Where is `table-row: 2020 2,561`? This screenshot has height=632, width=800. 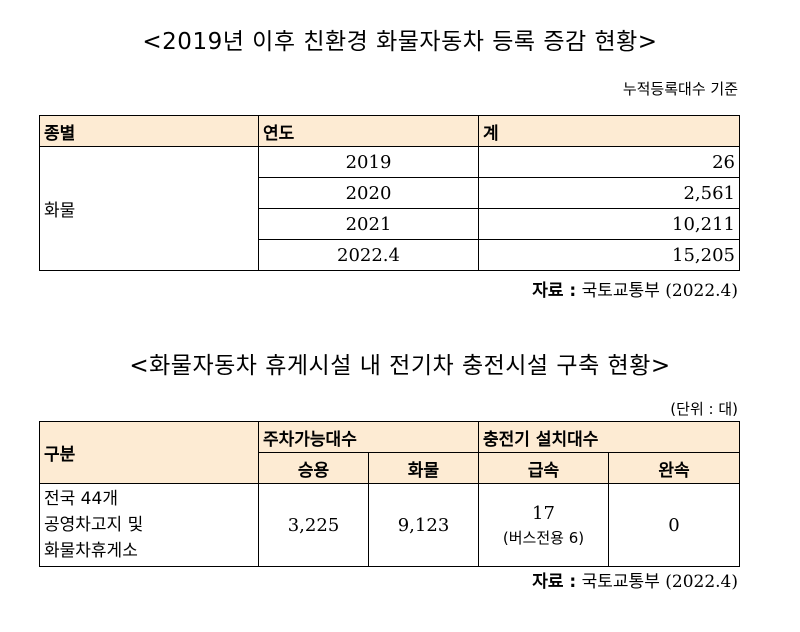 table-row: 2020 2,561 is located at coordinates (390, 193).